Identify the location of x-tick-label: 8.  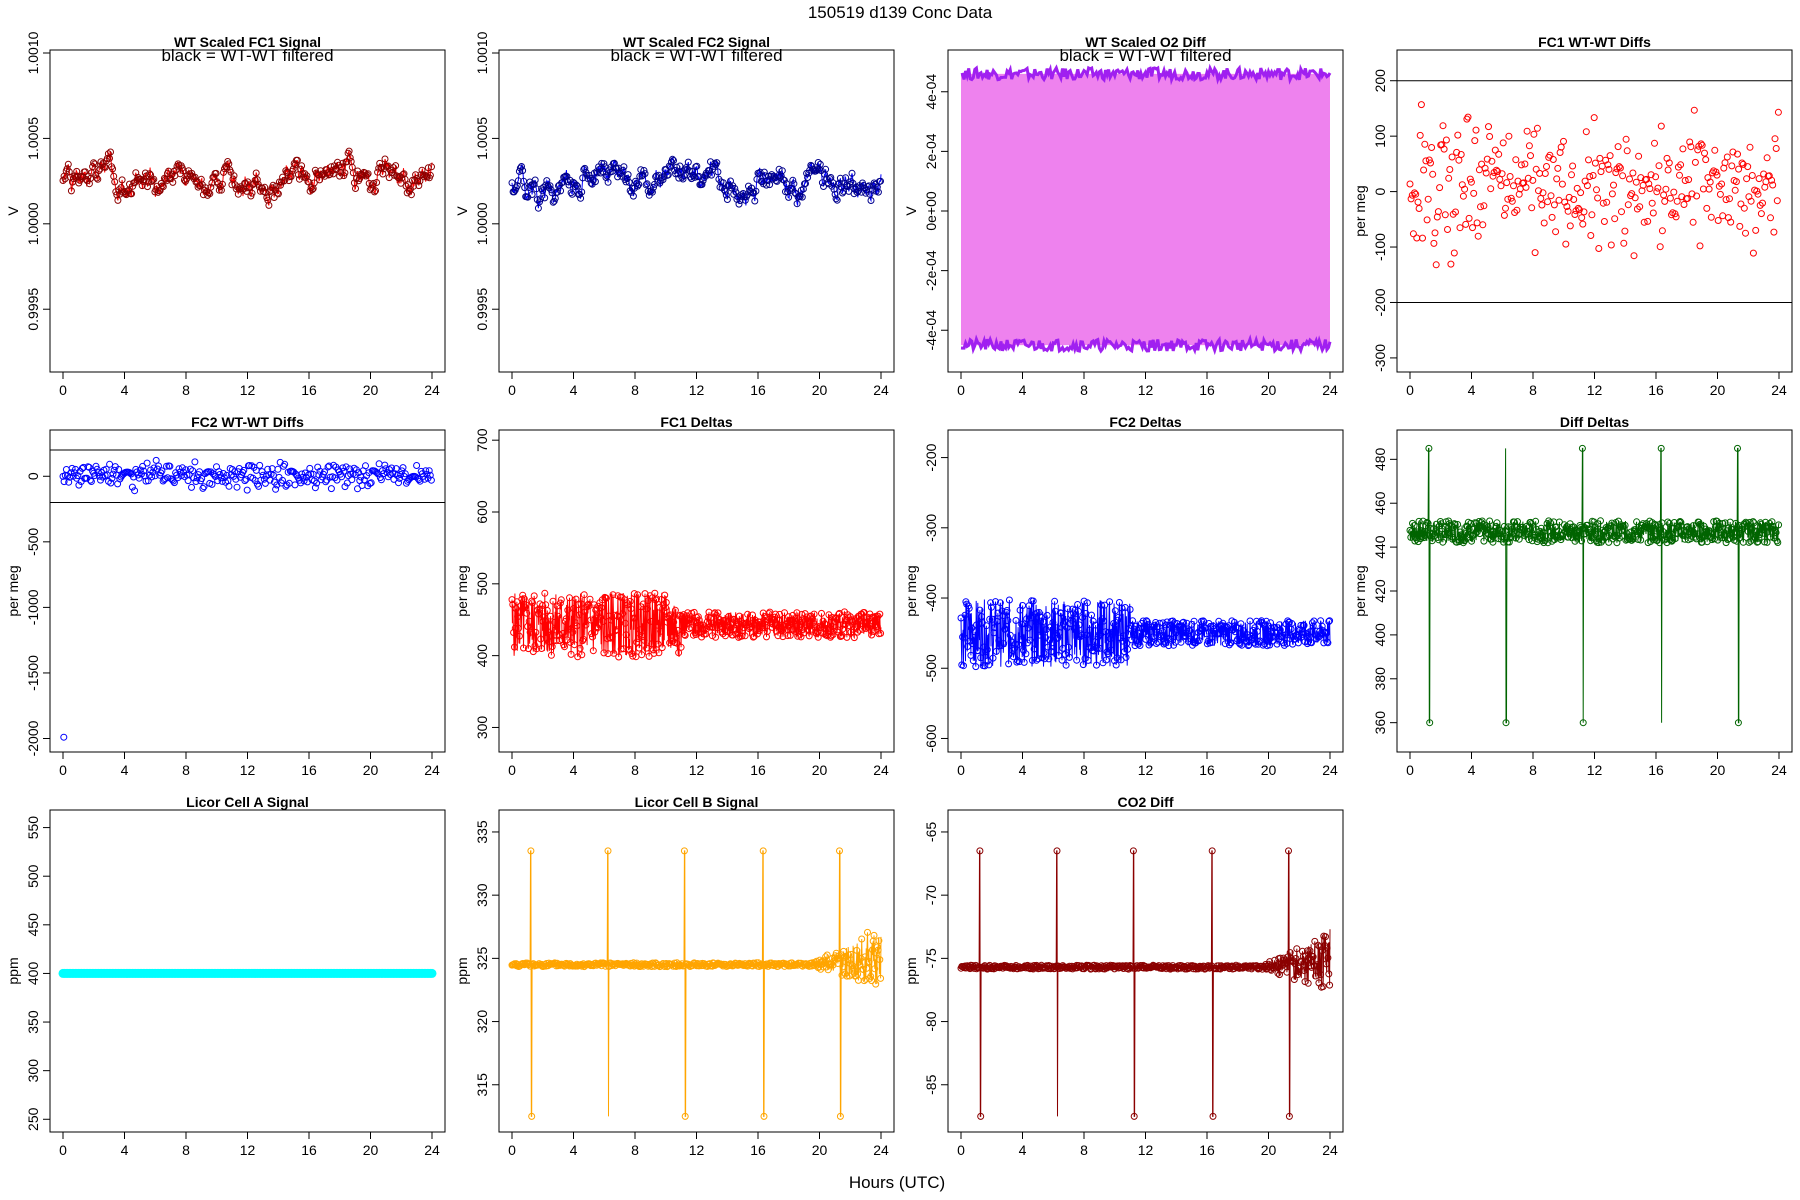
(1533, 390).